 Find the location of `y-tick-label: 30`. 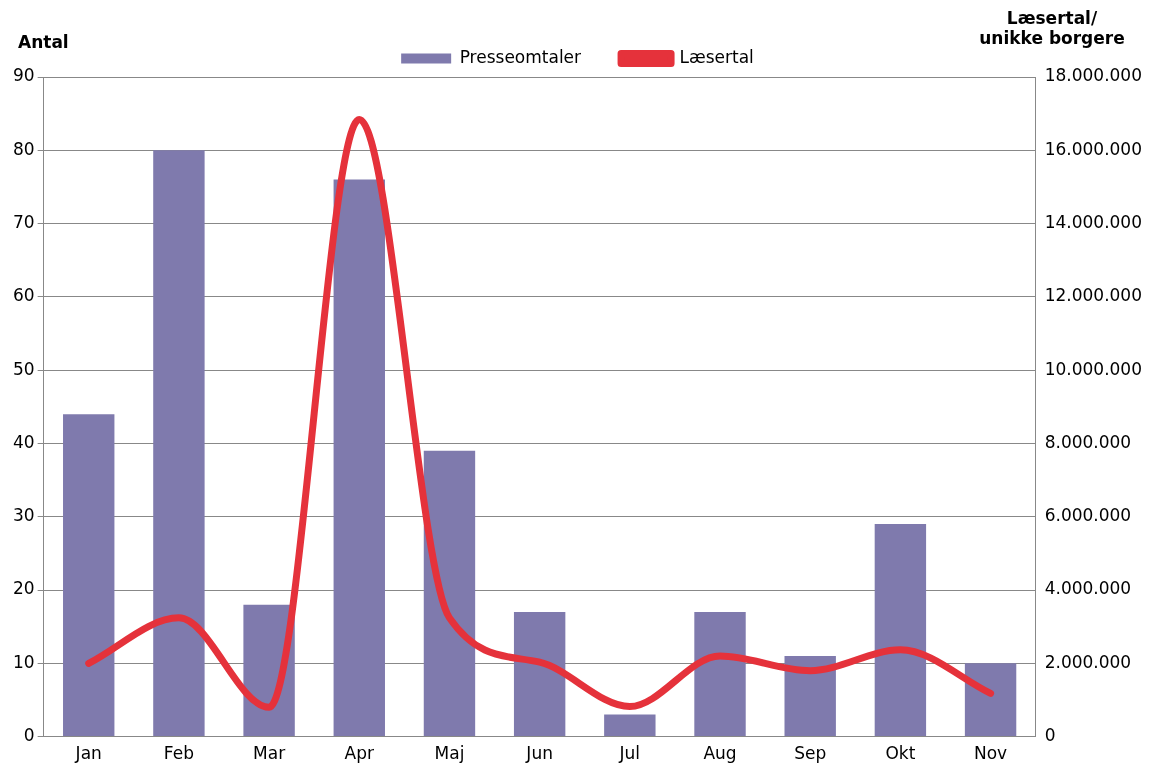

y-tick-label: 30 is located at coordinates (23, 515).